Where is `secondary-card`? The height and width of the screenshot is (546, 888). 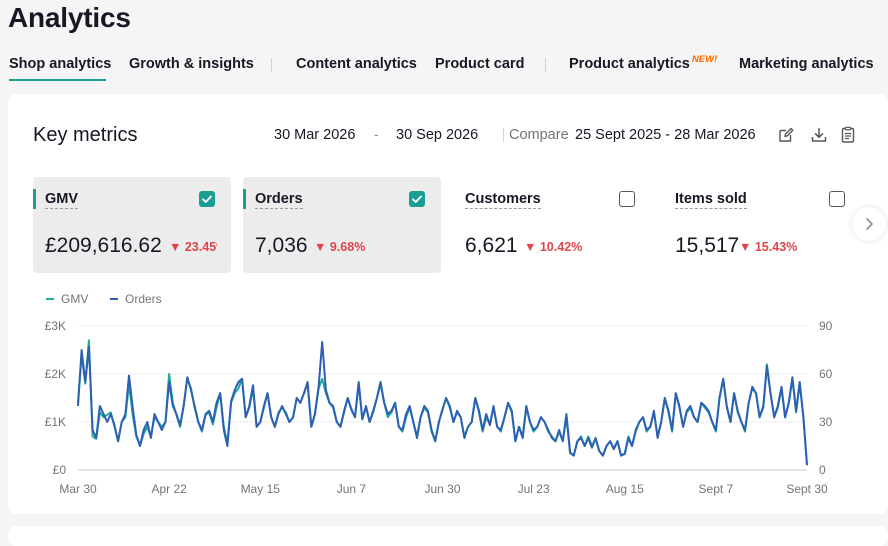
secondary-card is located at coordinates (448, 536).